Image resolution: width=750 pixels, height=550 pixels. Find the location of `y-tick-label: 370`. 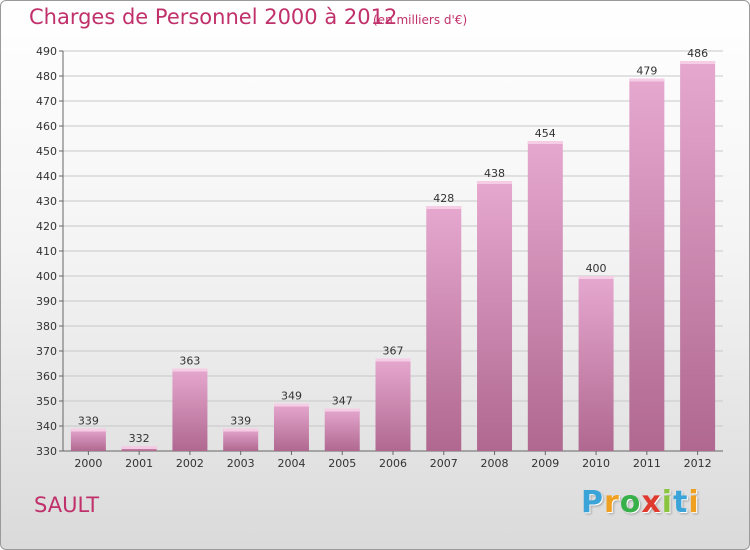

y-tick-label: 370 is located at coordinates (46, 351).